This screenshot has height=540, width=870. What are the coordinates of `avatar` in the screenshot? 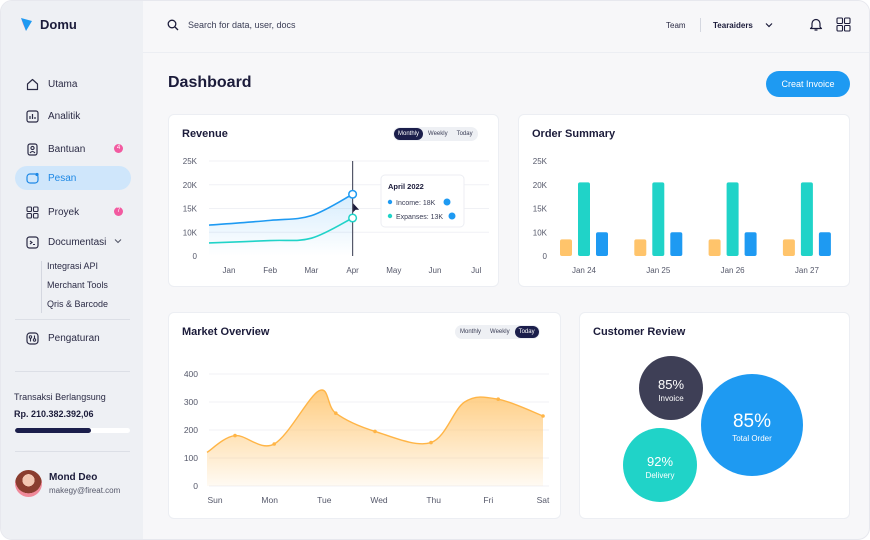 It's located at (28, 483).